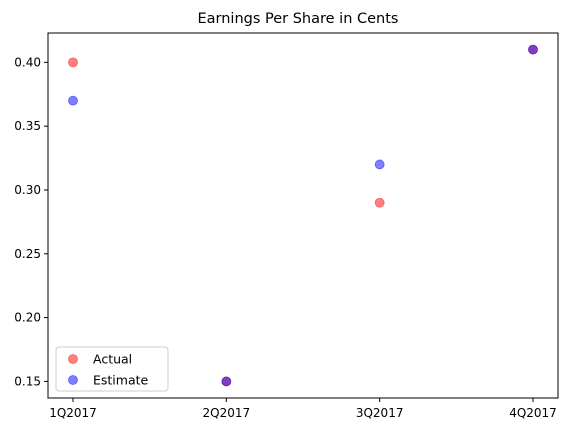  What do you see at coordinates (112, 369) in the screenshot?
I see `legend-box` at bounding box center [112, 369].